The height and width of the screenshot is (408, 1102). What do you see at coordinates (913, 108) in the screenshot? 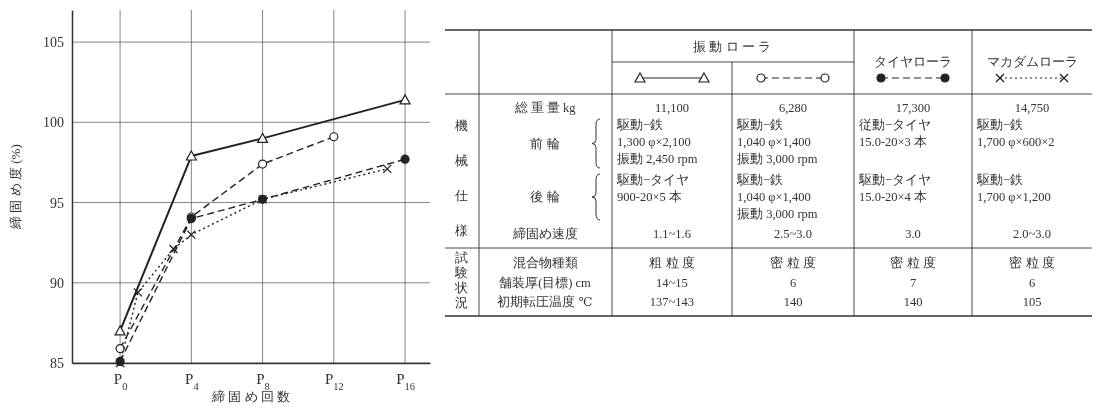
I see `text: 17,300` at bounding box center [913, 108].